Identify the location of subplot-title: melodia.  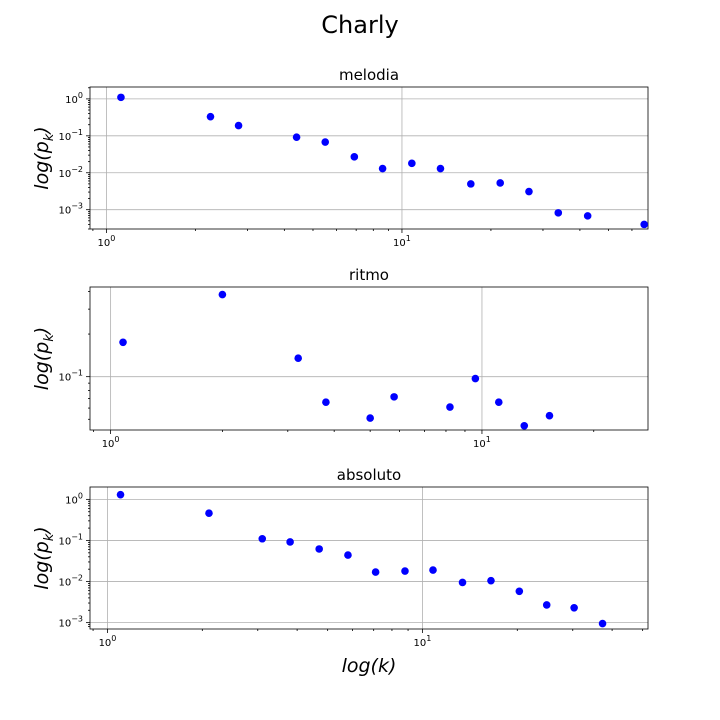
(369, 75).